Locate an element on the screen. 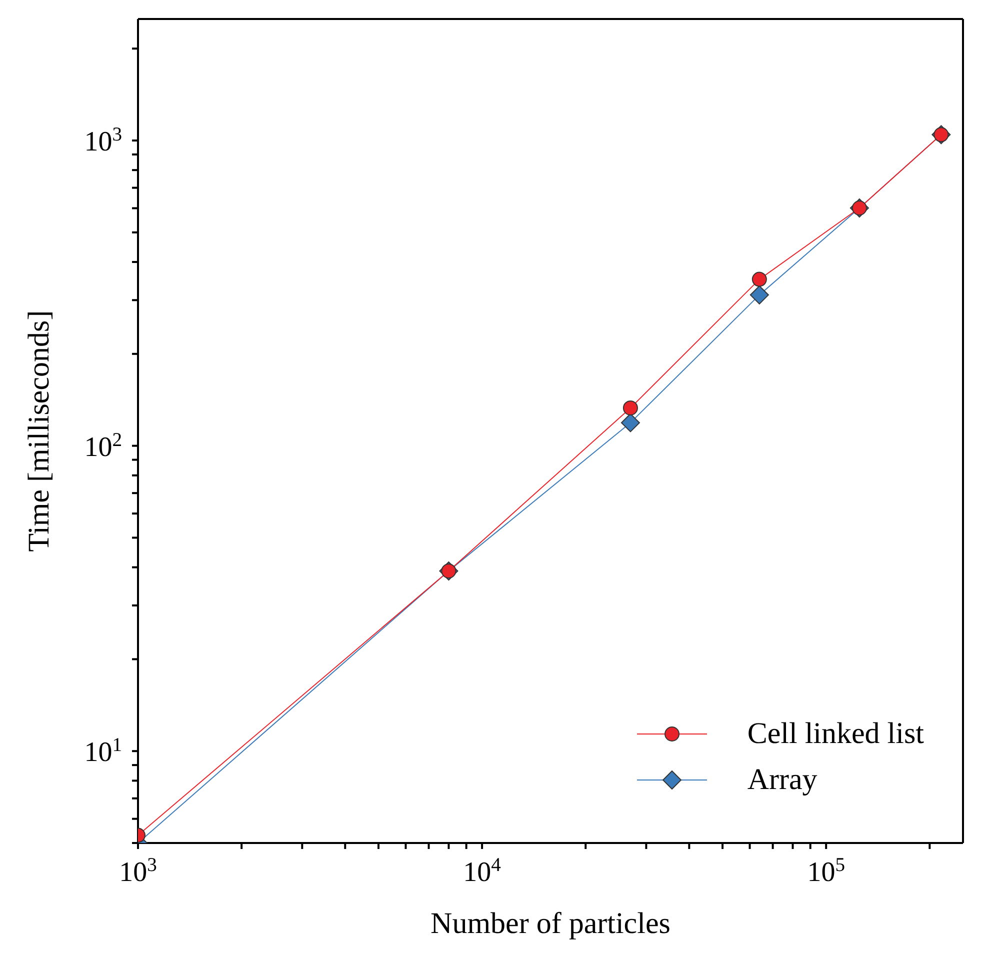  x-tick-label: 10$^{4}$ is located at coordinates (482, 871).